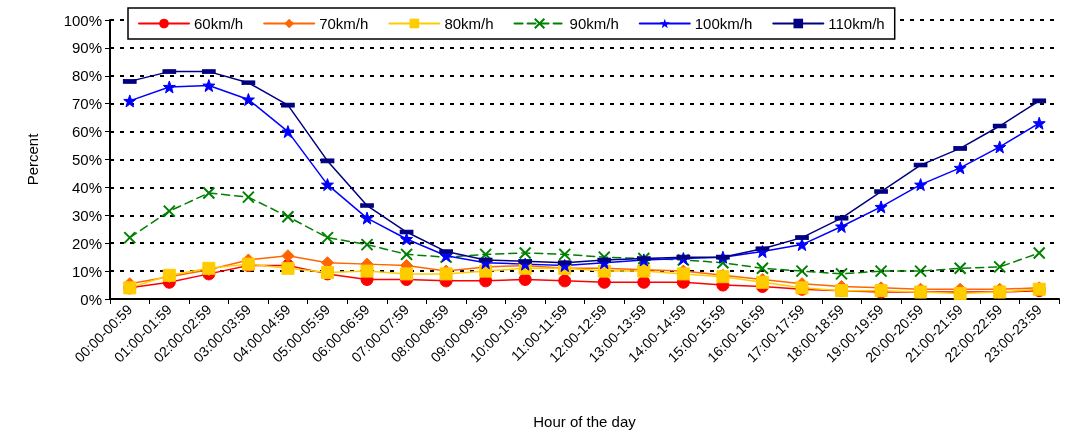 The height and width of the screenshot is (439, 1065). Describe the element at coordinates (585, 421) in the screenshot. I see `x-axis-title: Hour of the day` at that location.